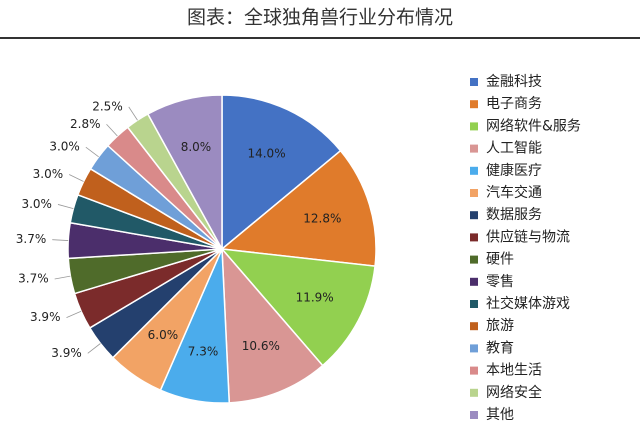  I want to click on legend-label: 人工智能, so click(514, 149).